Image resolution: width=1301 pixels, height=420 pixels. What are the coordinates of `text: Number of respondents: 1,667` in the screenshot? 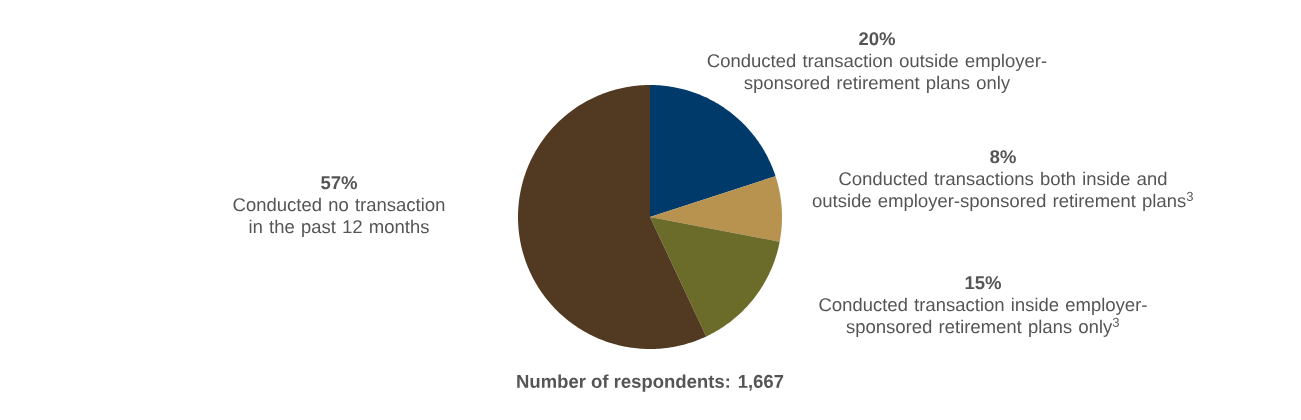 It's located at (650, 383).